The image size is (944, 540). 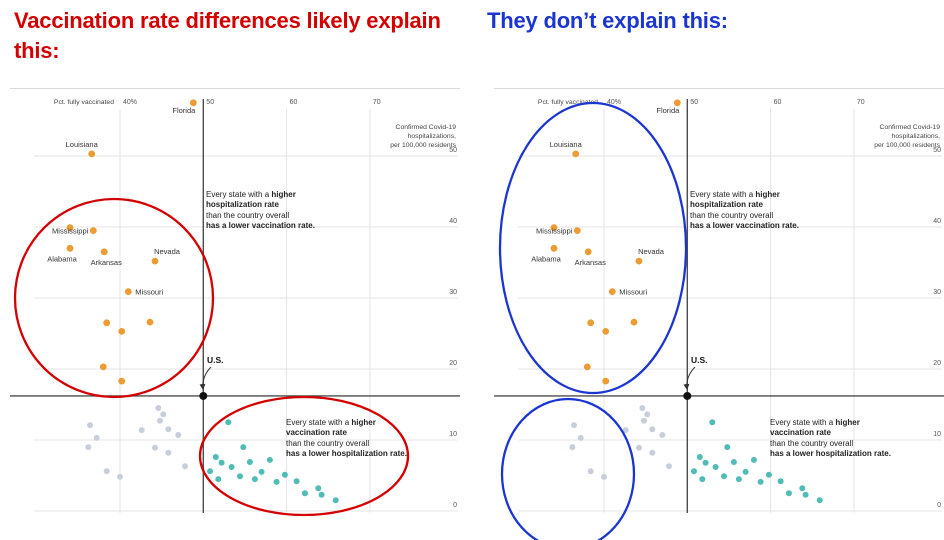 What do you see at coordinates (377, 102) in the screenshot?
I see `x-tick-label: 70` at bounding box center [377, 102].